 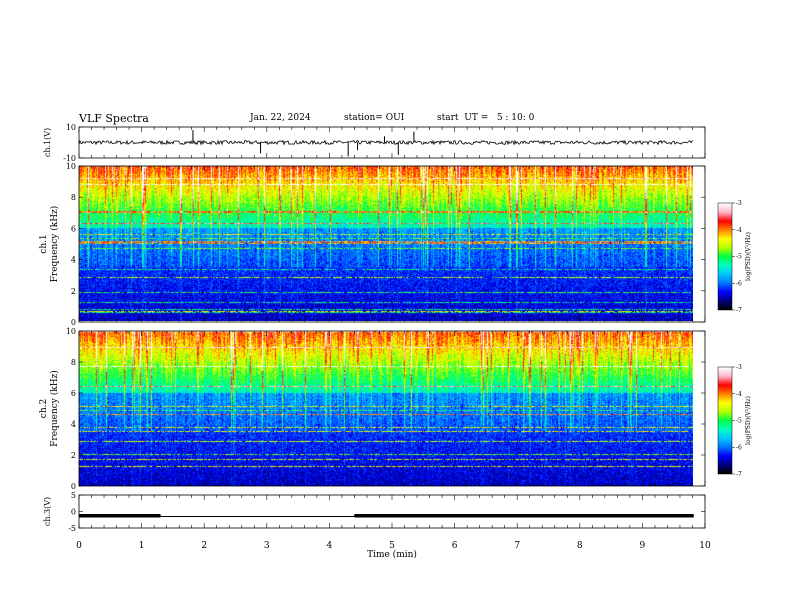 What do you see at coordinates (73, 455) in the screenshot?
I see `channel-2-spectrogram-ytick-label: 2` at bounding box center [73, 455].